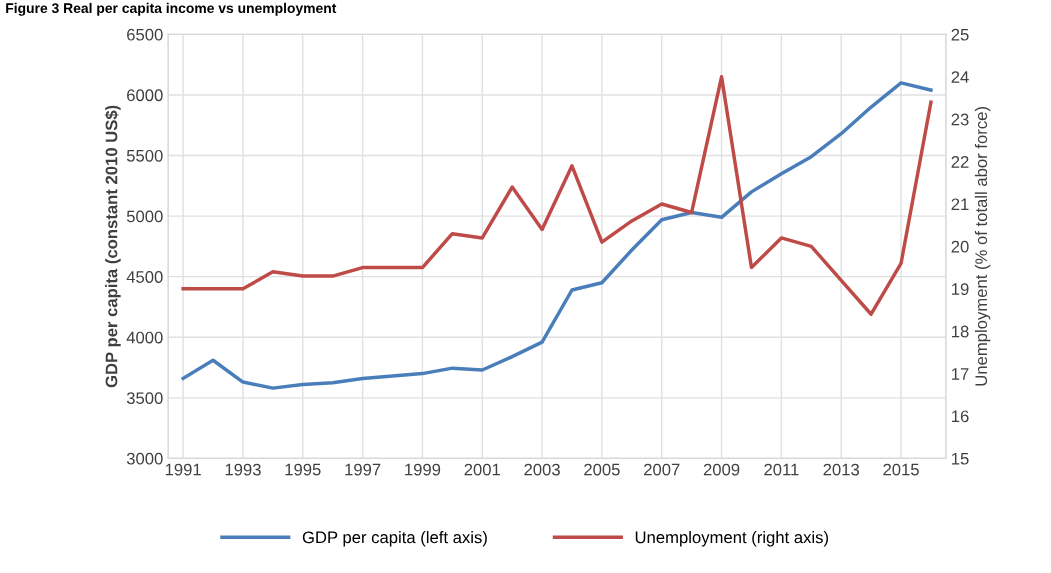 The width and height of the screenshot is (1051, 573). I want to click on legend-label: Unemployment (right axis), so click(731, 539).